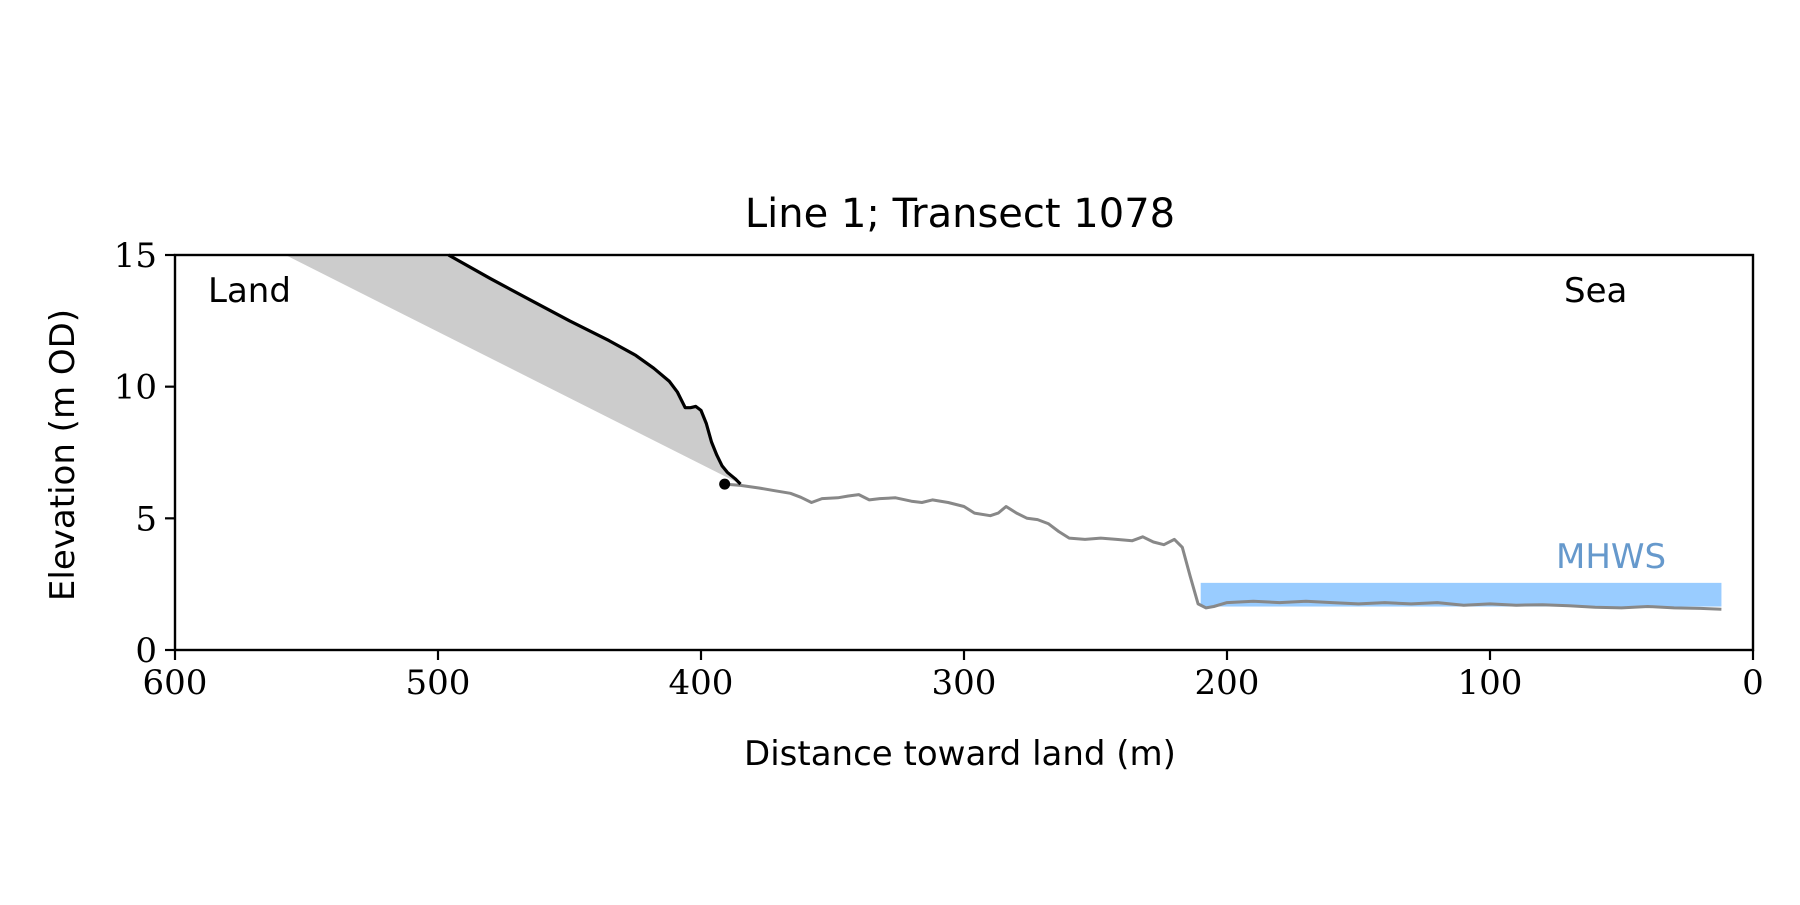  Describe the element at coordinates (594, 369) in the screenshot. I see `cliff-profile-line` at that location.